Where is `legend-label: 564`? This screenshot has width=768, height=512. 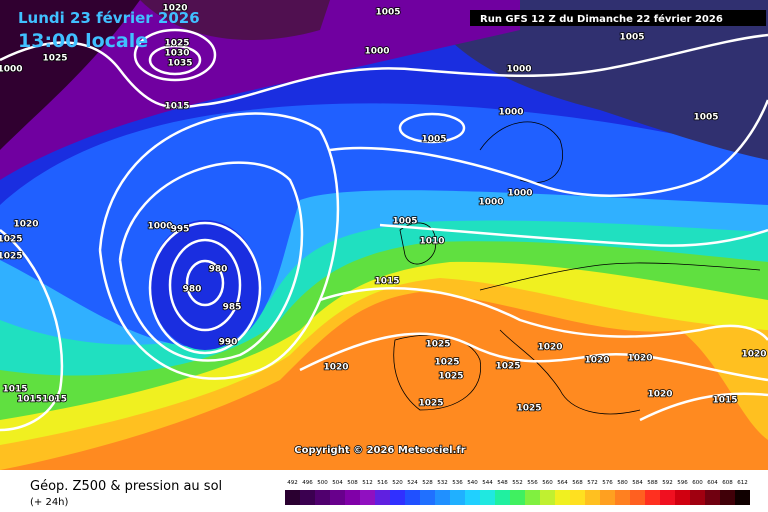 legend-label: 564 is located at coordinates (562, 483).